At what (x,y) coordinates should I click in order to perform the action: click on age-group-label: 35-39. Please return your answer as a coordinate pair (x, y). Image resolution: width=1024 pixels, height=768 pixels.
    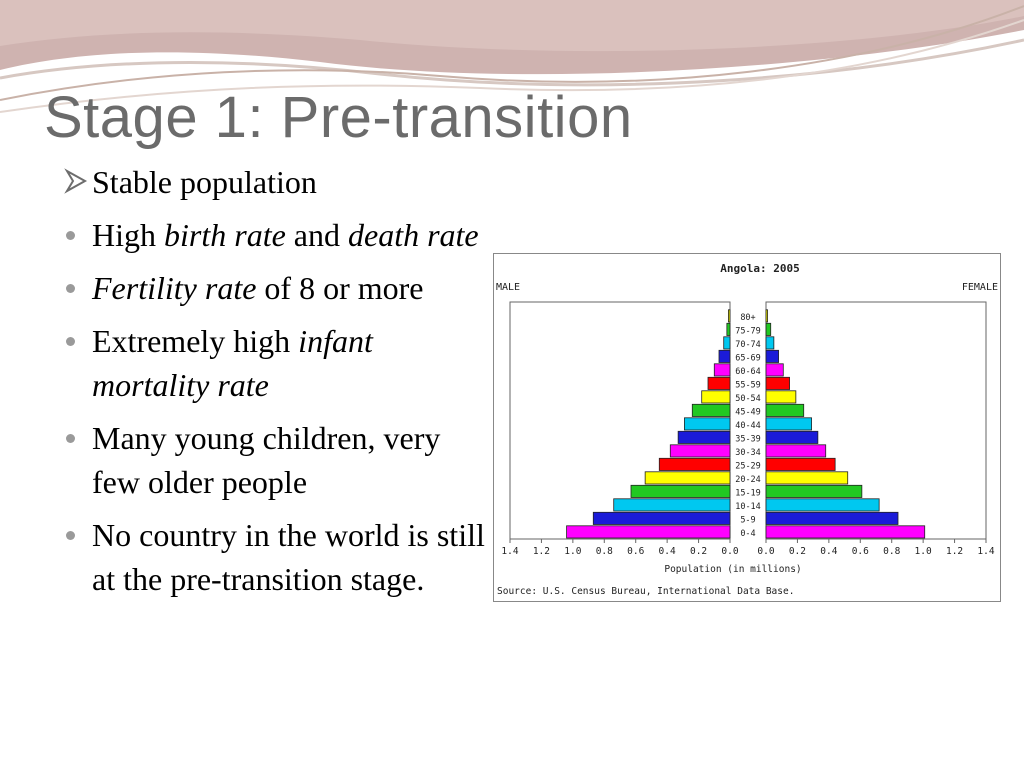
    Looking at the image, I should click on (748, 440).